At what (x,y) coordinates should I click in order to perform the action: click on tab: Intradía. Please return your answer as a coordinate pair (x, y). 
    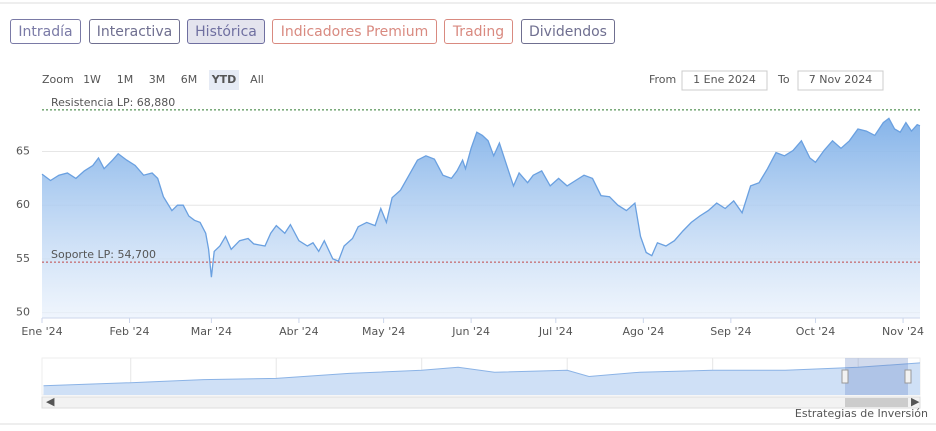
    Looking at the image, I should click on (45, 31).